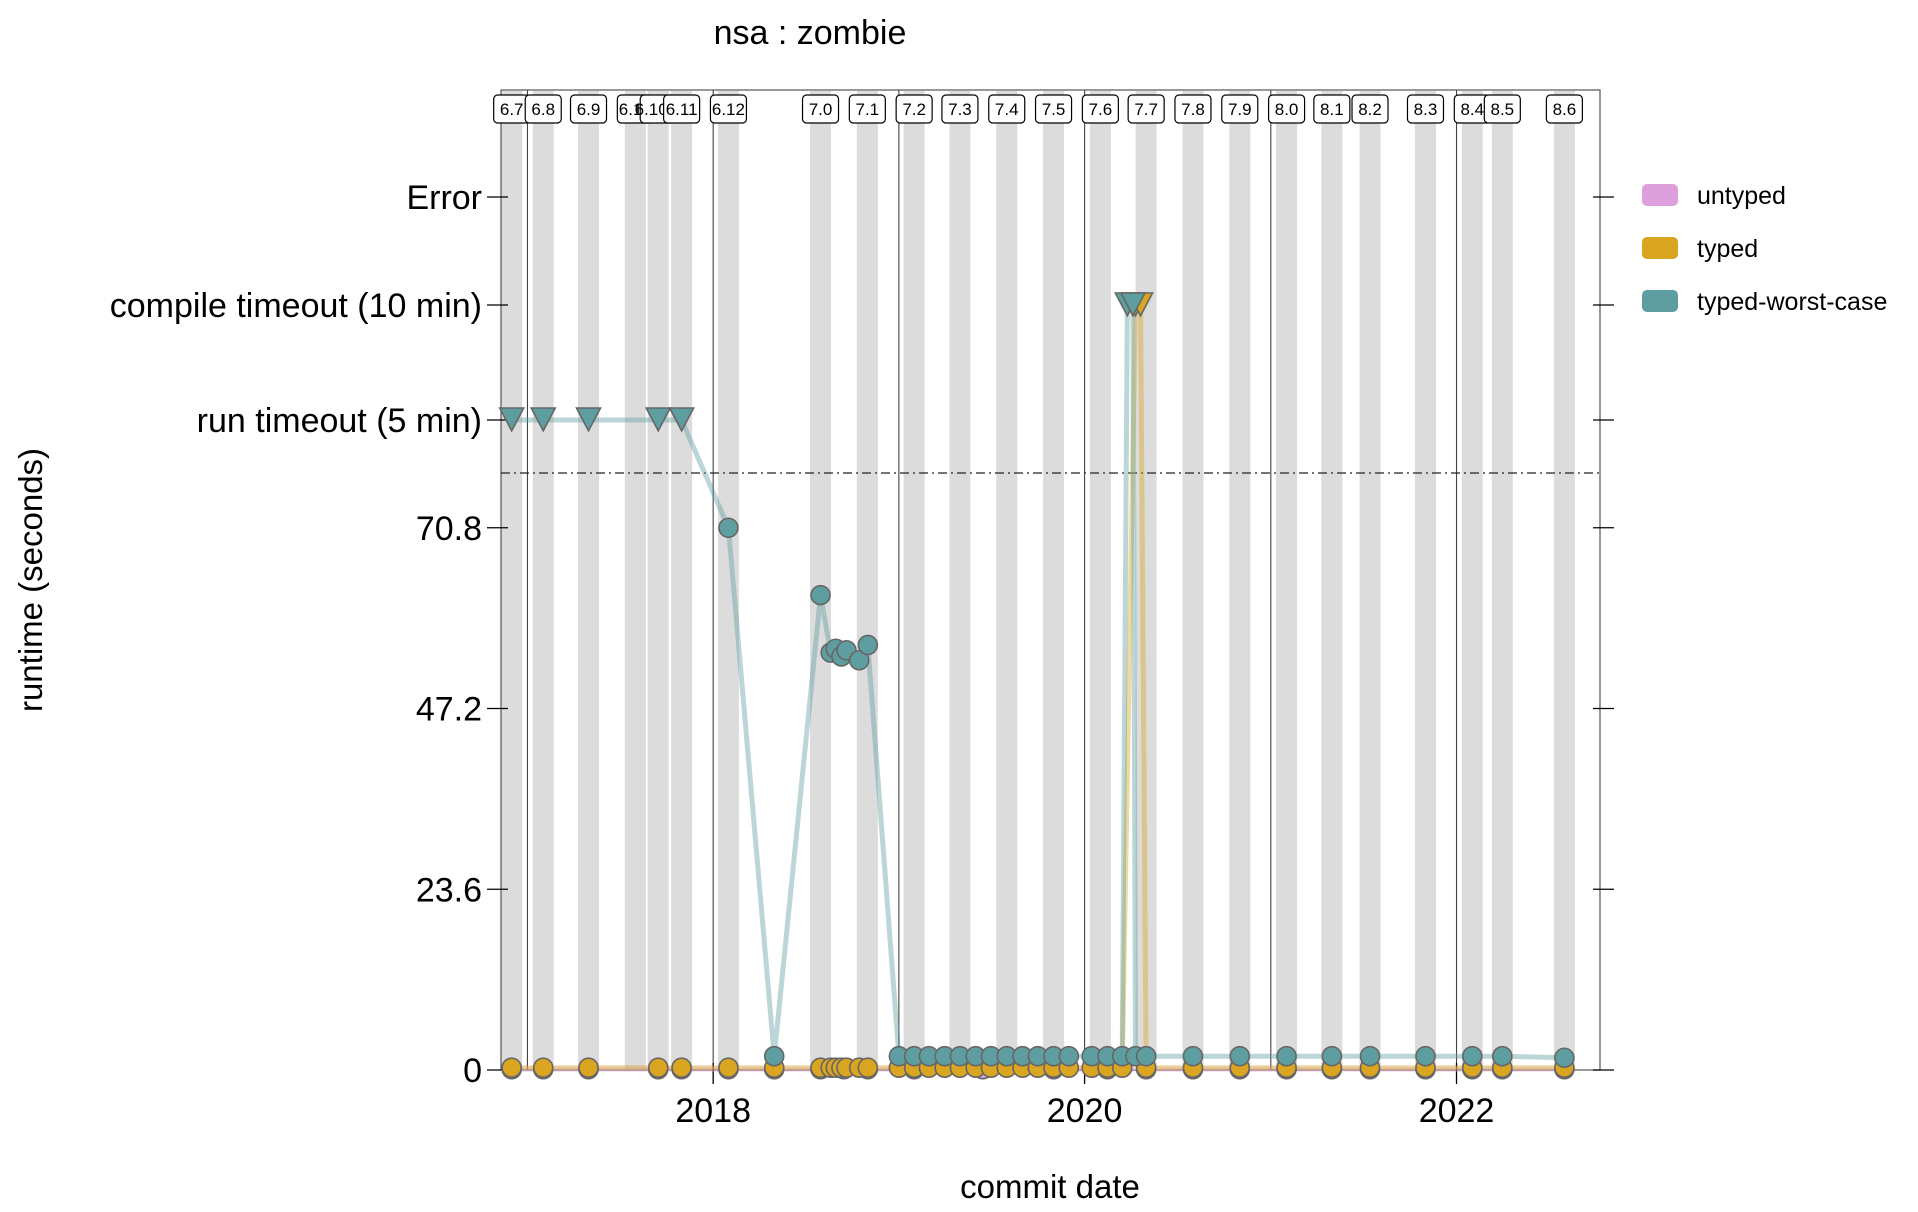  Describe the element at coordinates (1660, 195) in the screenshot. I see `legend-swatch-untyped` at that location.